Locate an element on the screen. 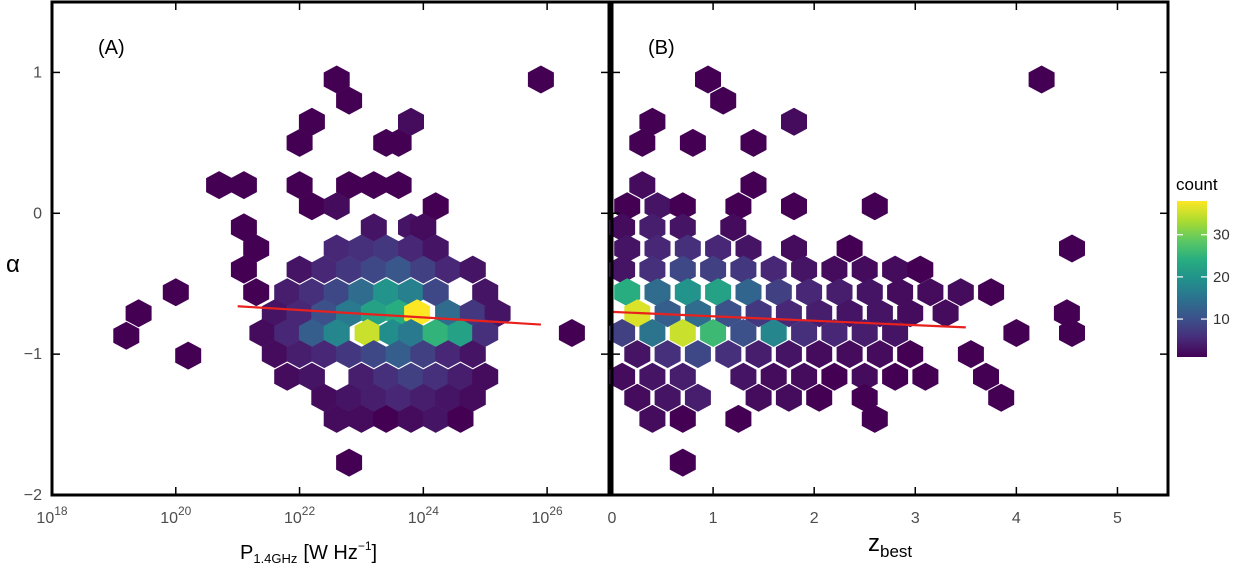 The image size is (1235, 572). x-tick-label: 1020 is located at coordinates (175, 515).